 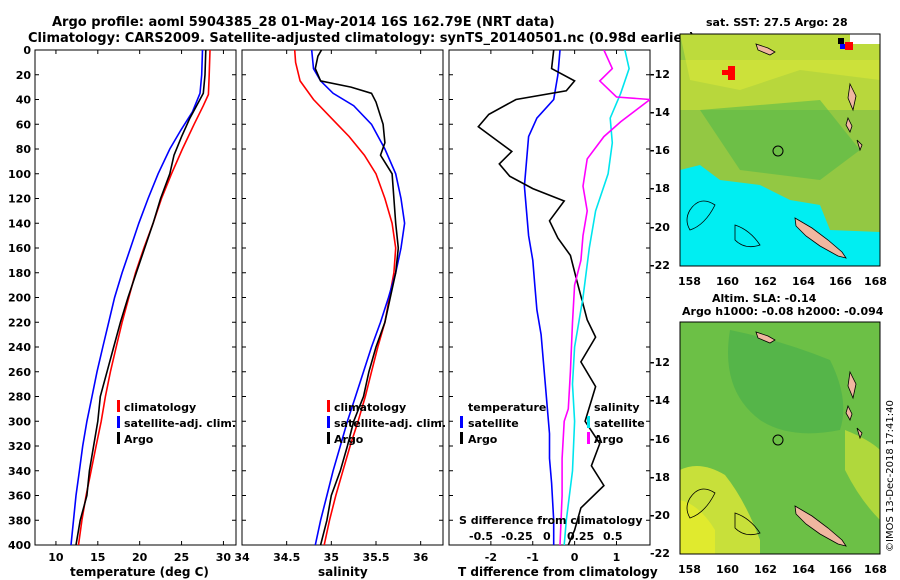 I want to click on sla-map, so click(x=780, y=438).